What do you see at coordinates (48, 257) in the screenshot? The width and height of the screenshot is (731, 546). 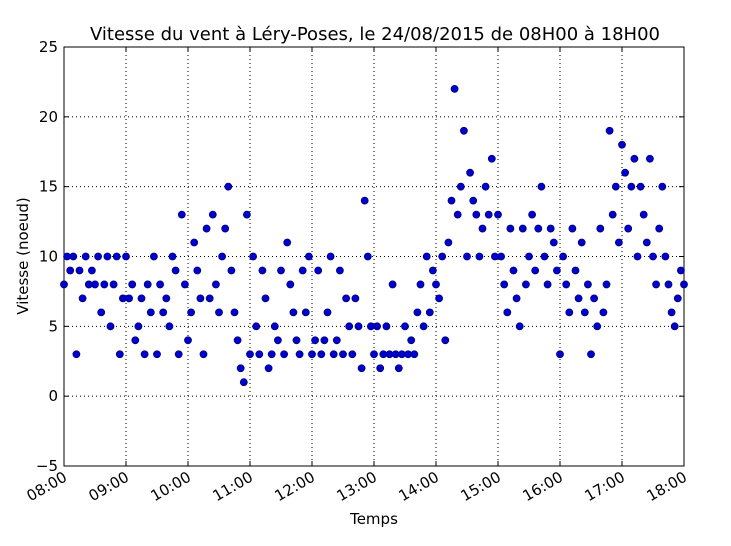 I see `y-tick-label: 10` at bounding box center [48, 257].